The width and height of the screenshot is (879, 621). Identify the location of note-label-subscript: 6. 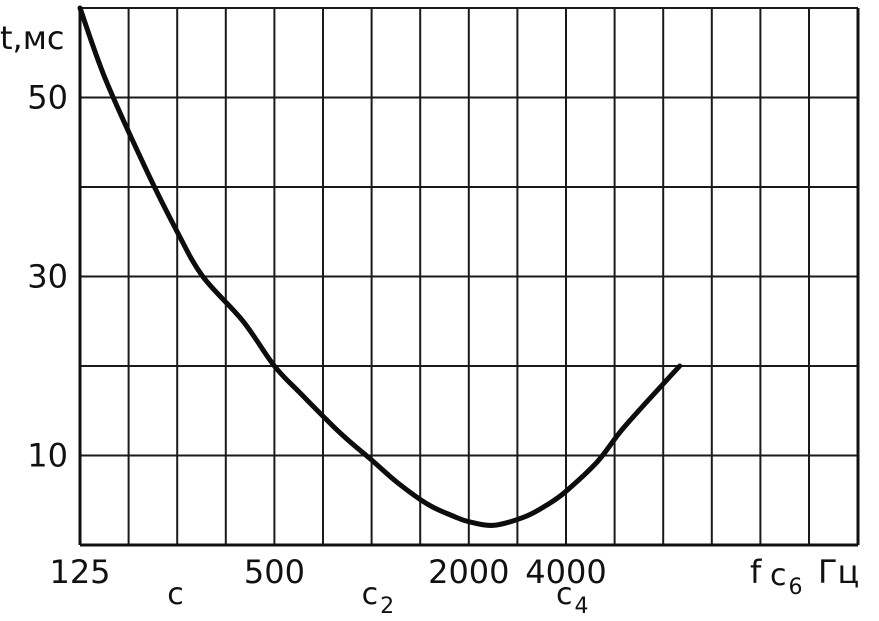
(796, 587).